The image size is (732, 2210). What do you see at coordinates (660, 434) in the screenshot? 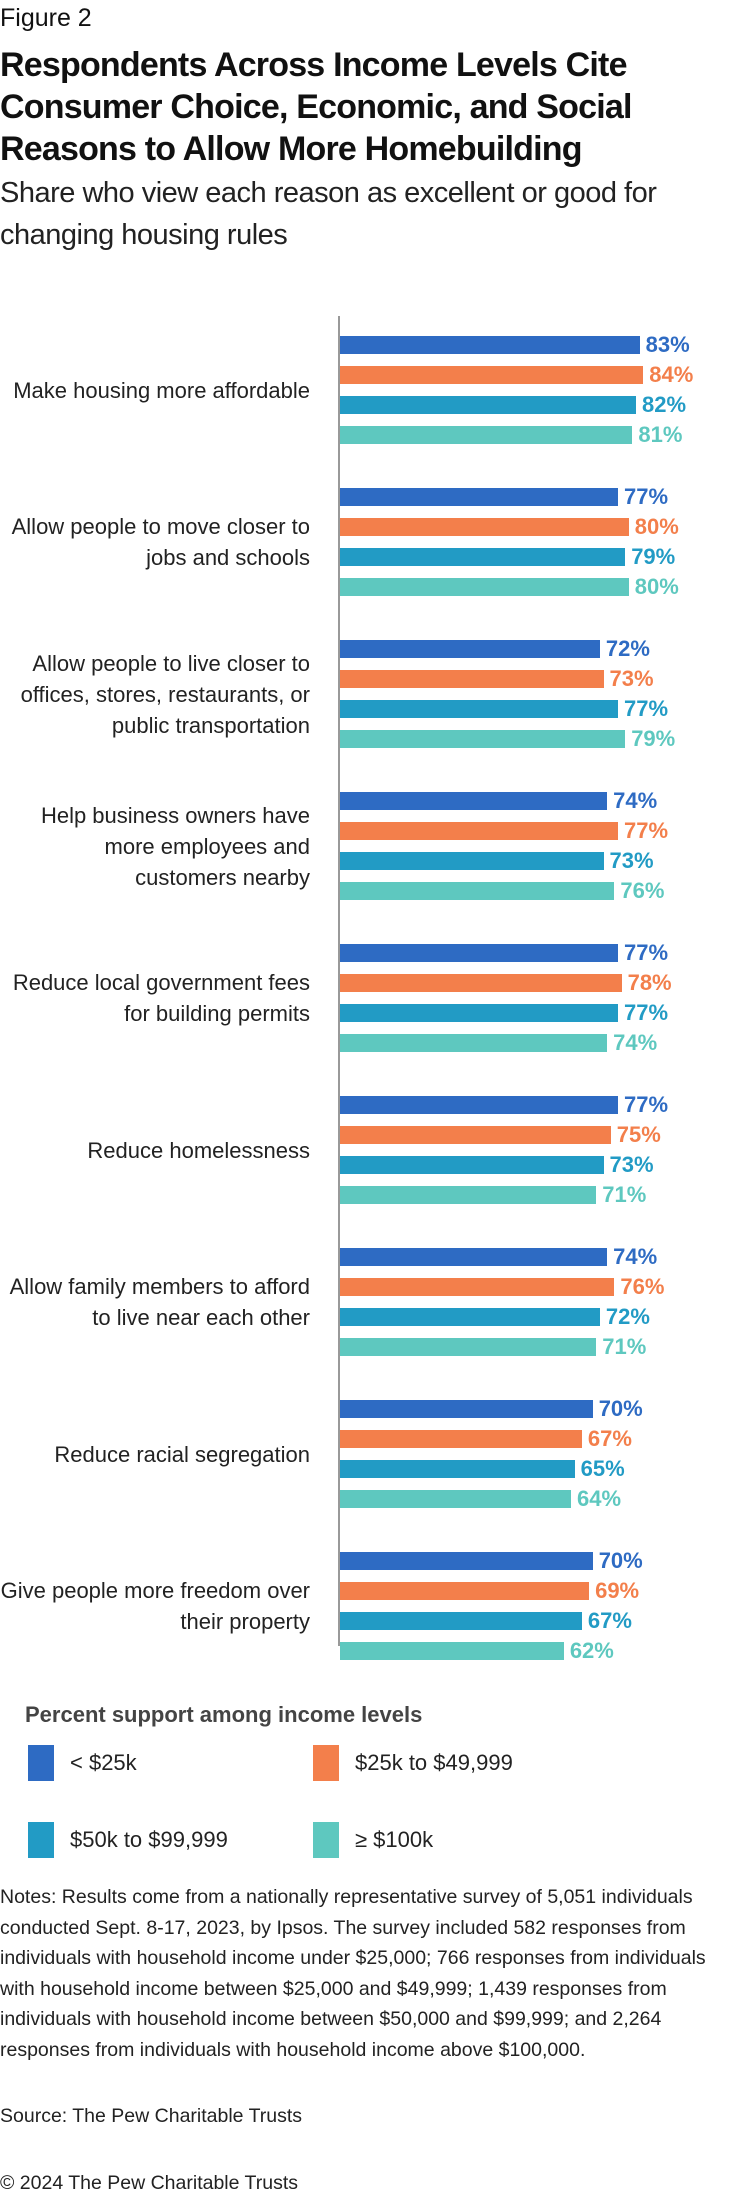
I see `data-label: 81%` at bounding box center [660, 434].